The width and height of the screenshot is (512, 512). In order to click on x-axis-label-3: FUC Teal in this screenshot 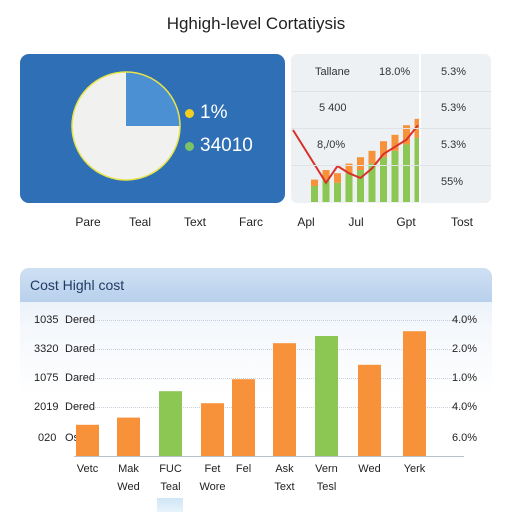, I will do `click(171, 478)`.